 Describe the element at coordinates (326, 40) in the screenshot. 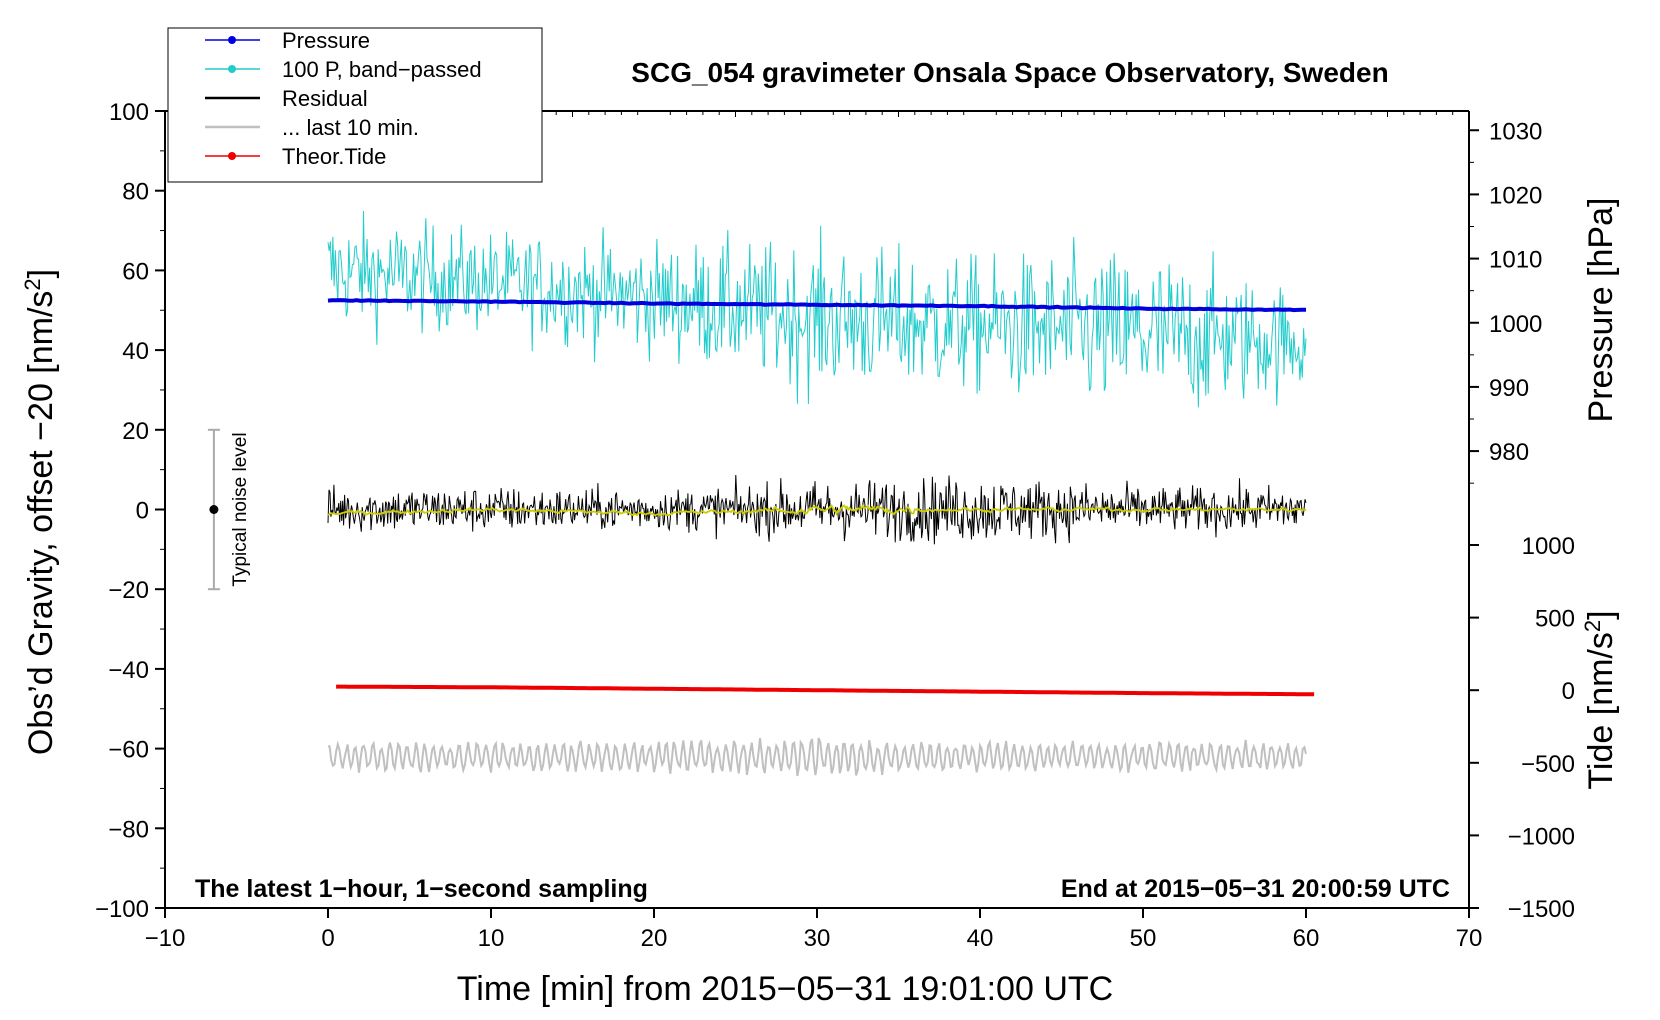

I see `legend-label: Pressure` at that location.